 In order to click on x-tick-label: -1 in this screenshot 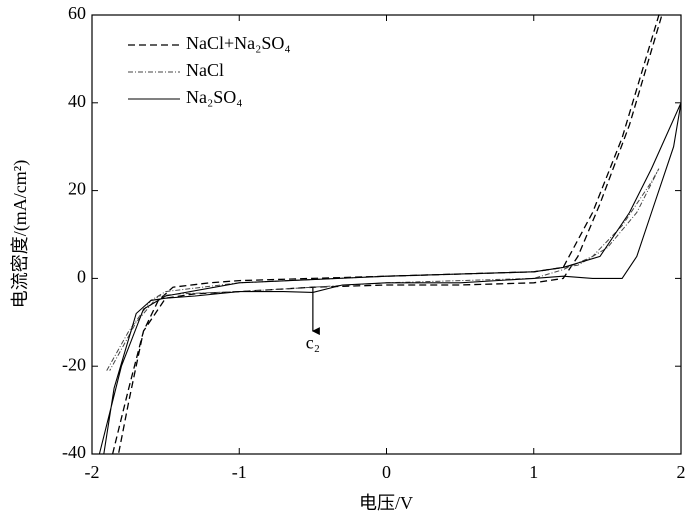, I will do `click(239, 472)`.